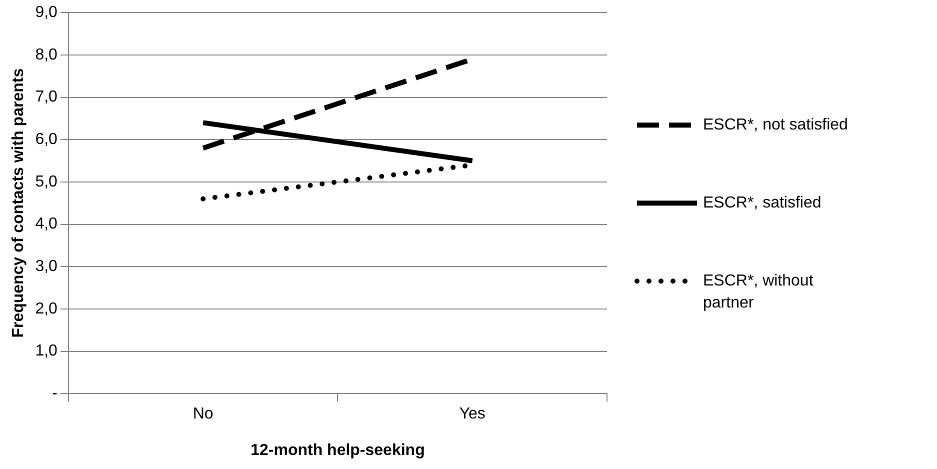 This screenshot has width=937, height=469. What do you see at coordinates (19, 203) in the screenshot?
I see `y-axis-title: Frequency of contacts with parents` at bounding box center [19, 203].